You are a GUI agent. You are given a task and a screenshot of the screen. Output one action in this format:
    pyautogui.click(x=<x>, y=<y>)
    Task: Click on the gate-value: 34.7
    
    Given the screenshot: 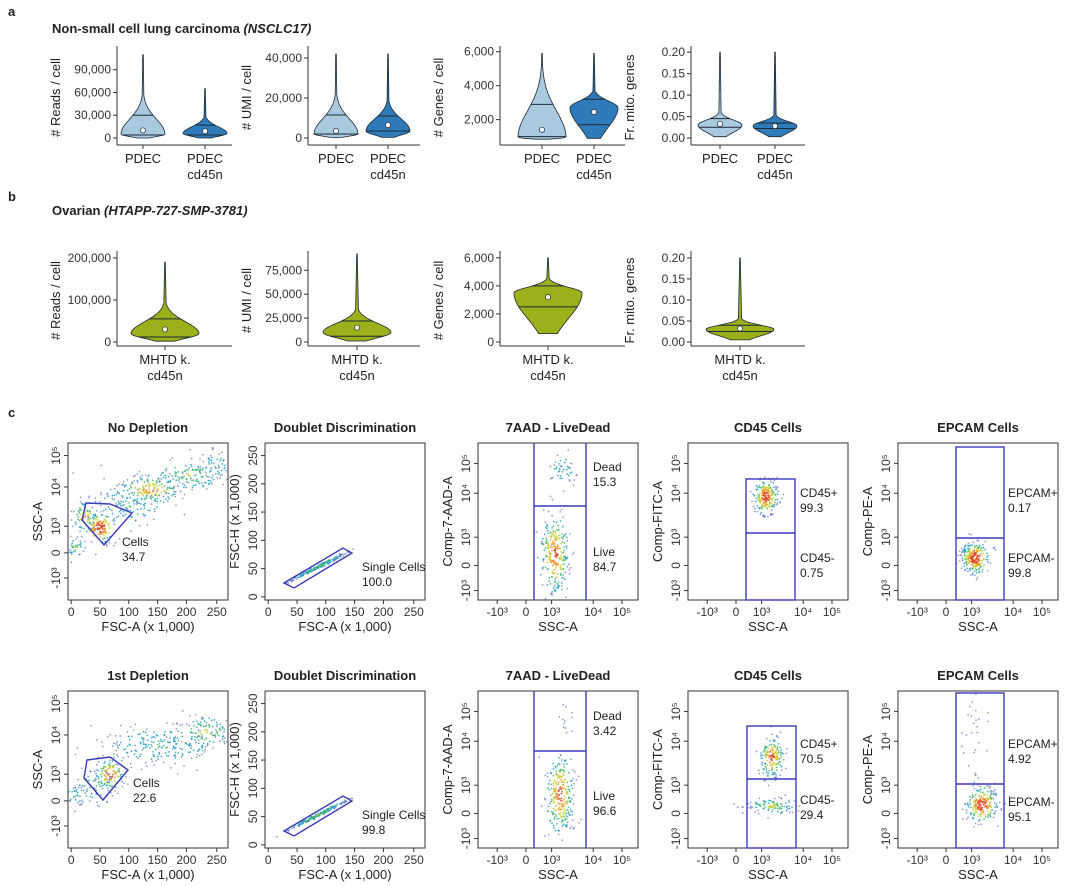 What is the action you would take?
    pyautogui.click(x=134, y=557)
    